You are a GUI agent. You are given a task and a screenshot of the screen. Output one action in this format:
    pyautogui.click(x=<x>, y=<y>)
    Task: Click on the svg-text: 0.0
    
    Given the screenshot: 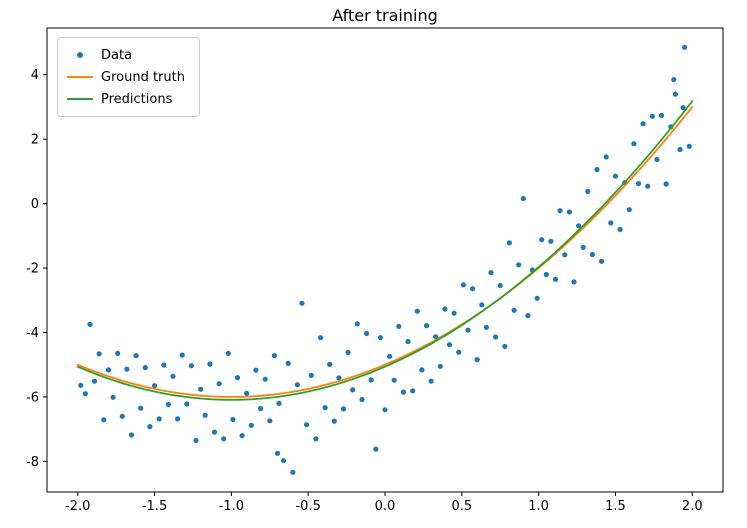 What is the action you would take?
    pyautogui.click(x=385, y=506)
    